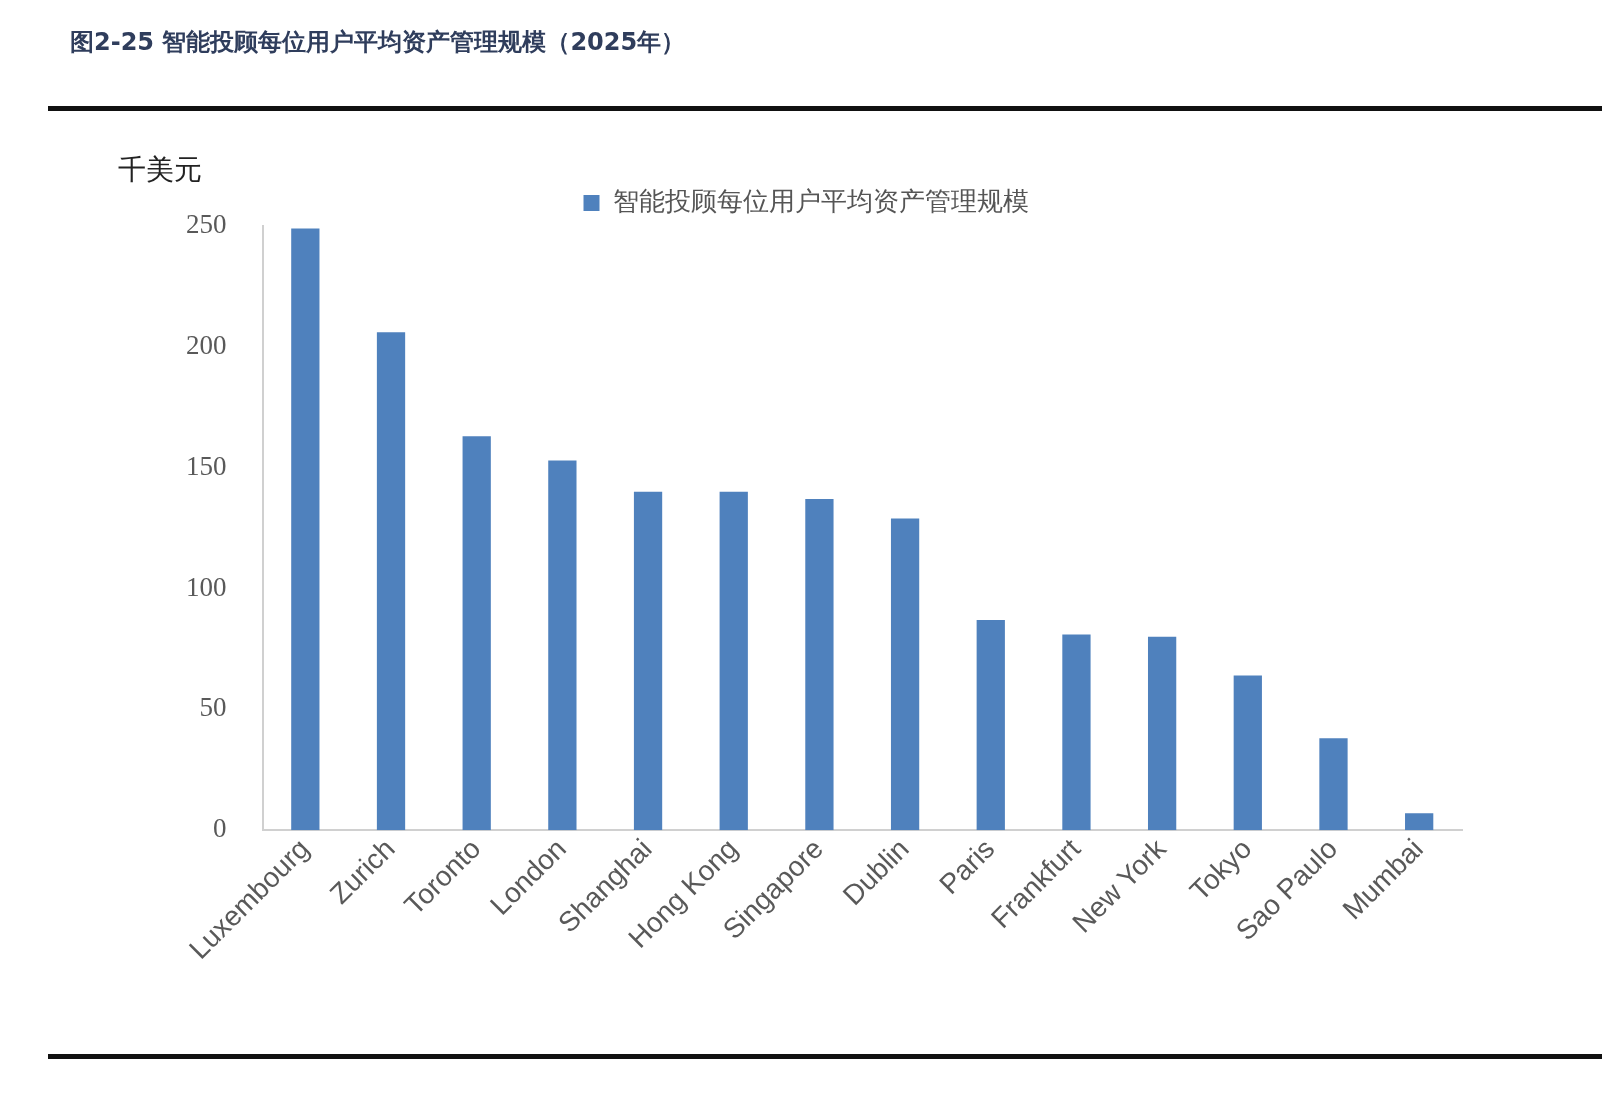 The width and height of the screenshot is (1602, 1113). I want to click on chart-title: 图2-25 智能投顾每位用户平均资产管理规模（2025年）, so click(378, 42).